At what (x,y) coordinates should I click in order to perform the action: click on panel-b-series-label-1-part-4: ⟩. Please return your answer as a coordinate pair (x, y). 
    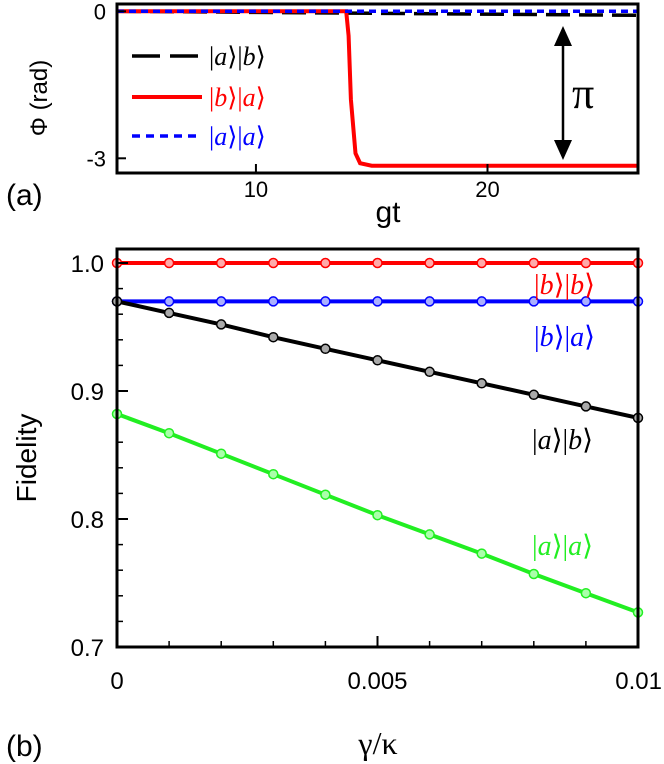
    Looking at the image, I should click on (589, 337).